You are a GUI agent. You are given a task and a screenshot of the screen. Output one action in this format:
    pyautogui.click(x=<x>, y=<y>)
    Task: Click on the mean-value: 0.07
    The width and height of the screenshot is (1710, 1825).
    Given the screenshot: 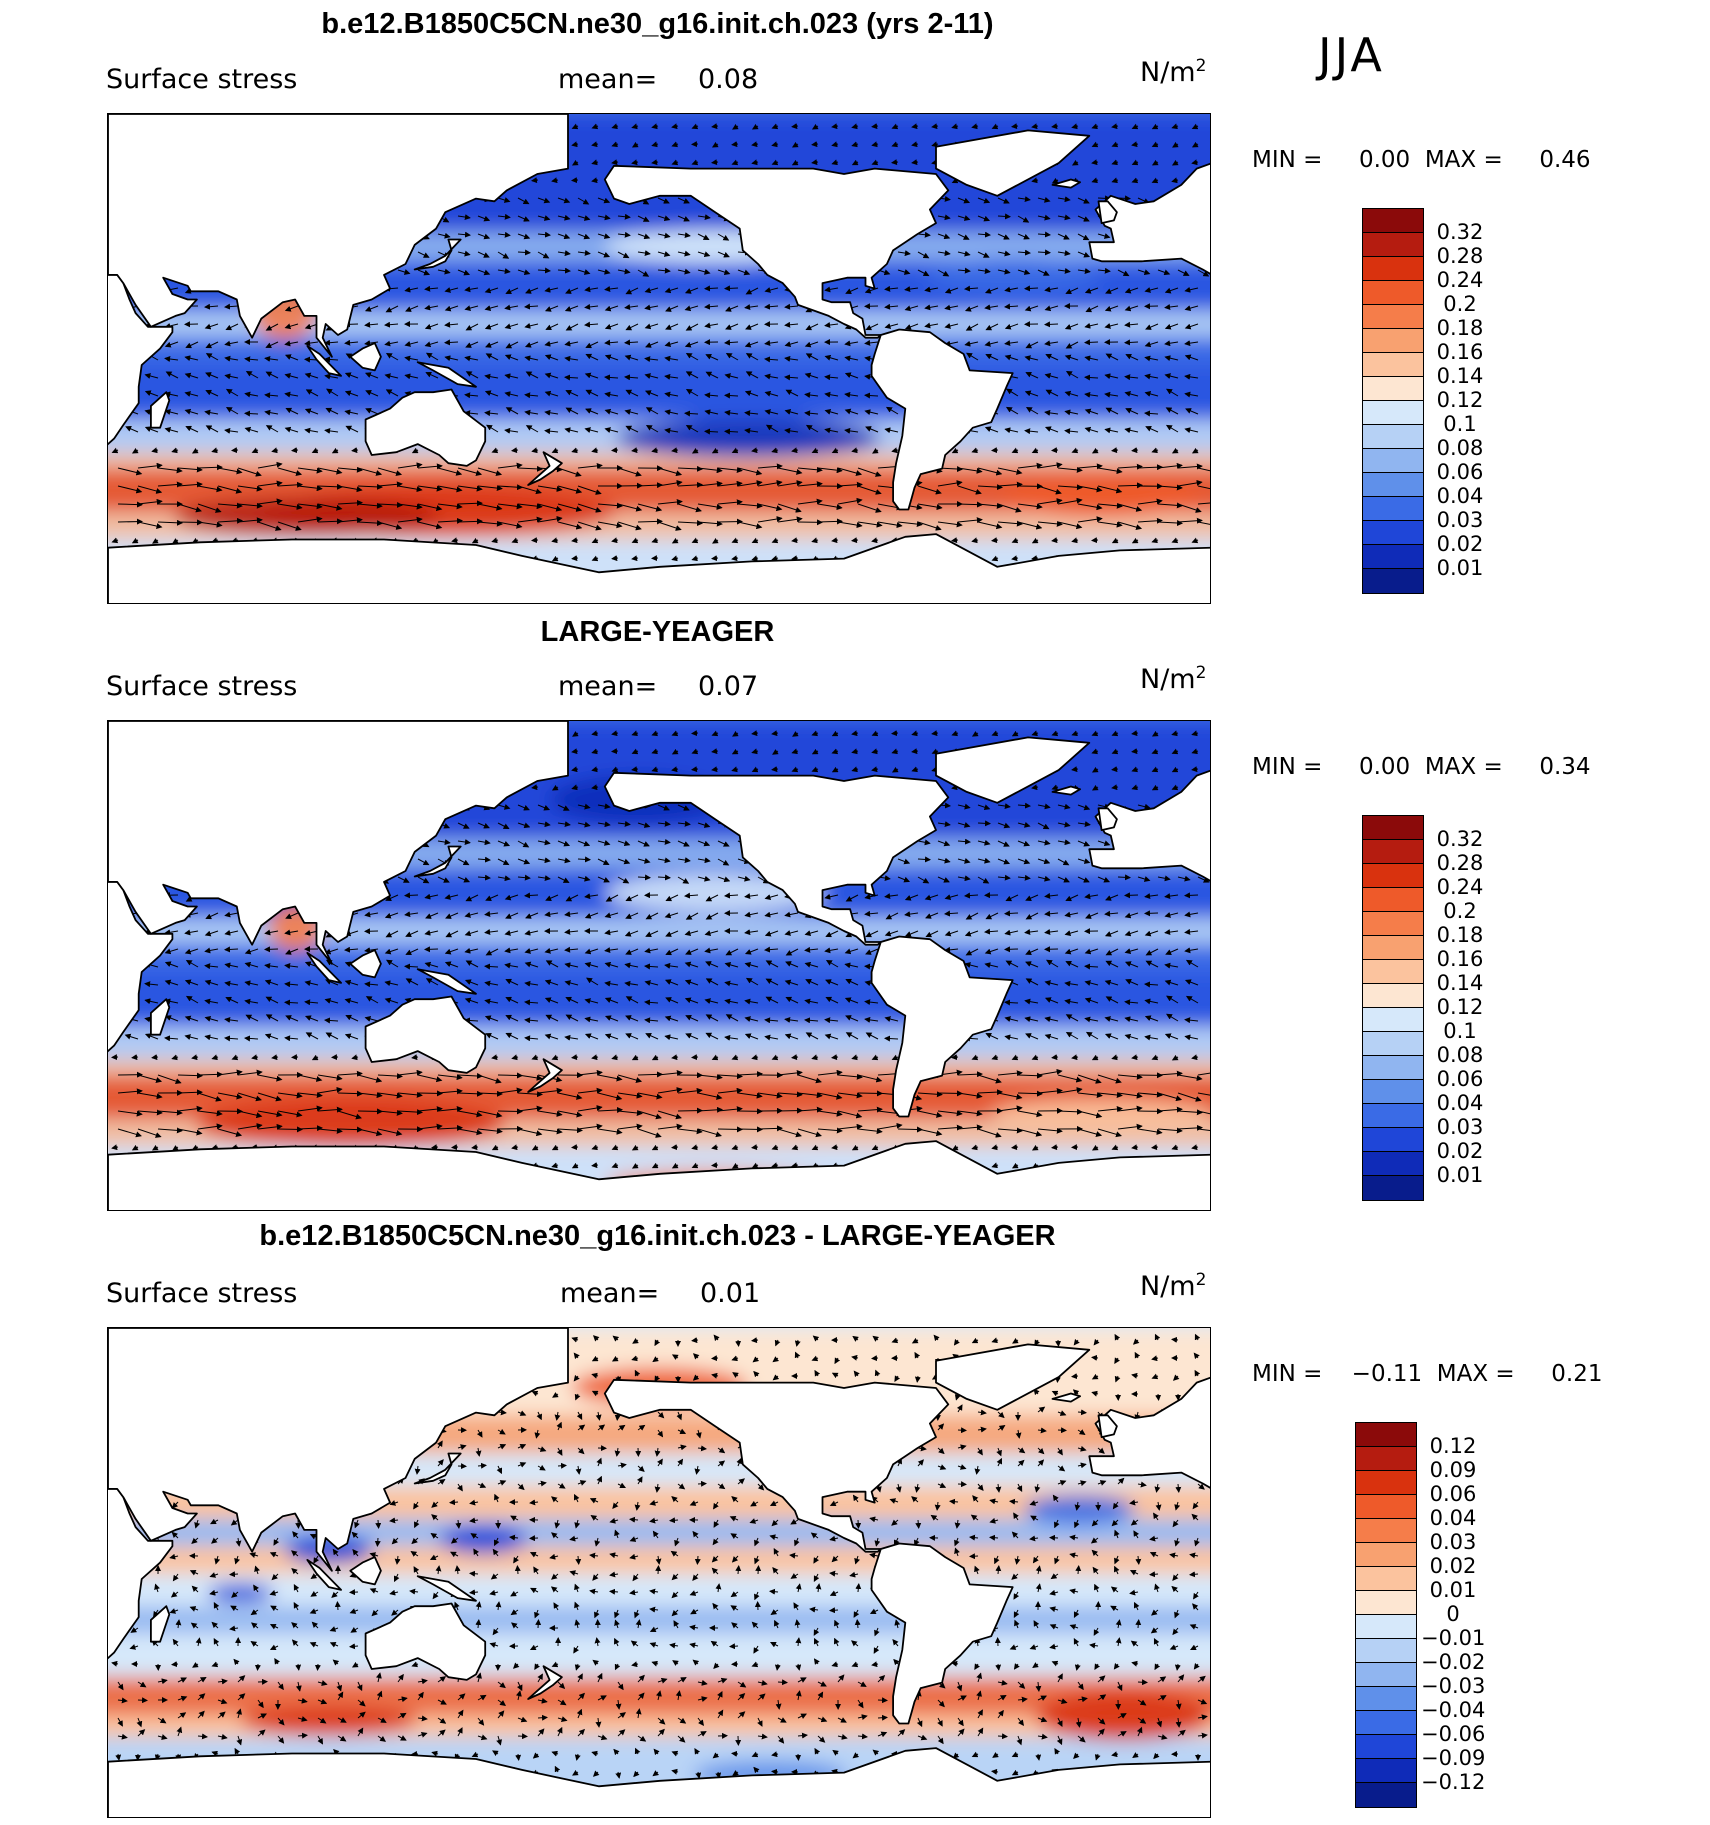 What is the action you would take?
    pyautogui.click(x=728, y=686)
    